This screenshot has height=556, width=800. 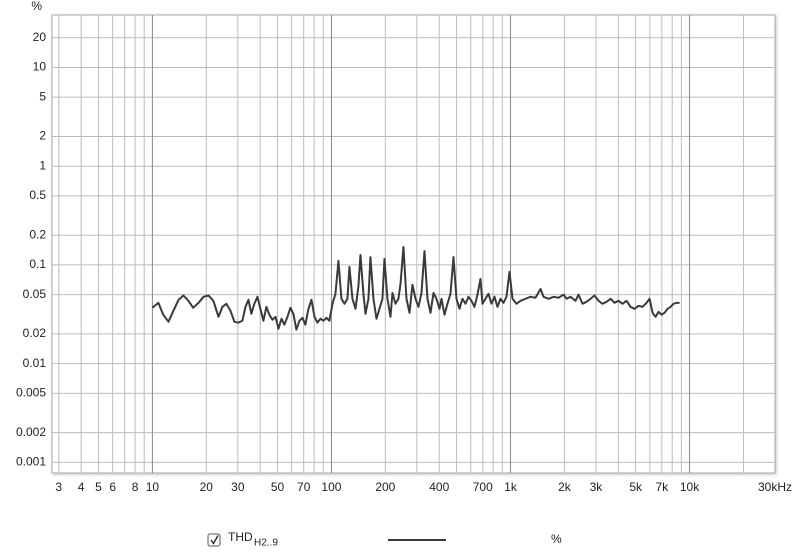 I want to click on x-tick-label: 70, so click(x=304, y=487).